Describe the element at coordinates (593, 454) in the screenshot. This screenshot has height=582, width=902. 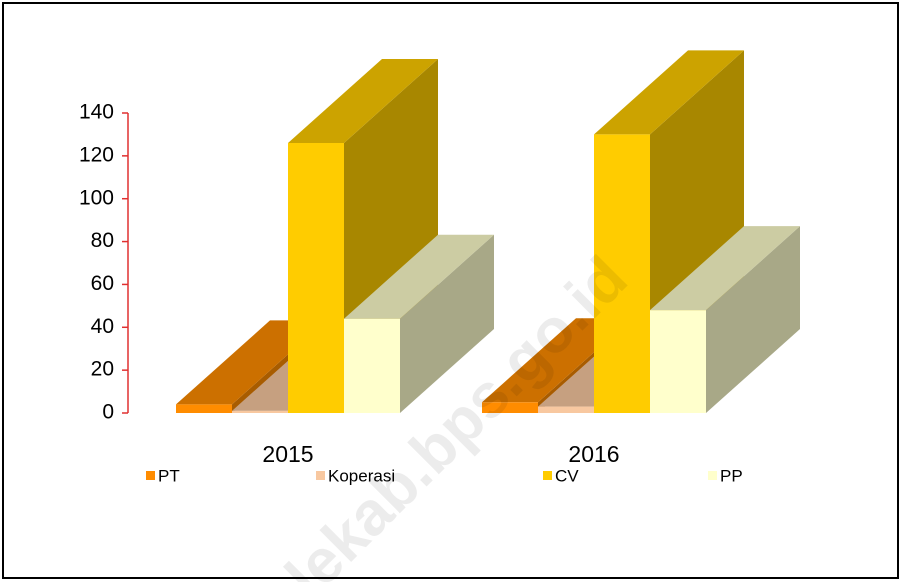
I see `x-tick-label: 2016` at that location.